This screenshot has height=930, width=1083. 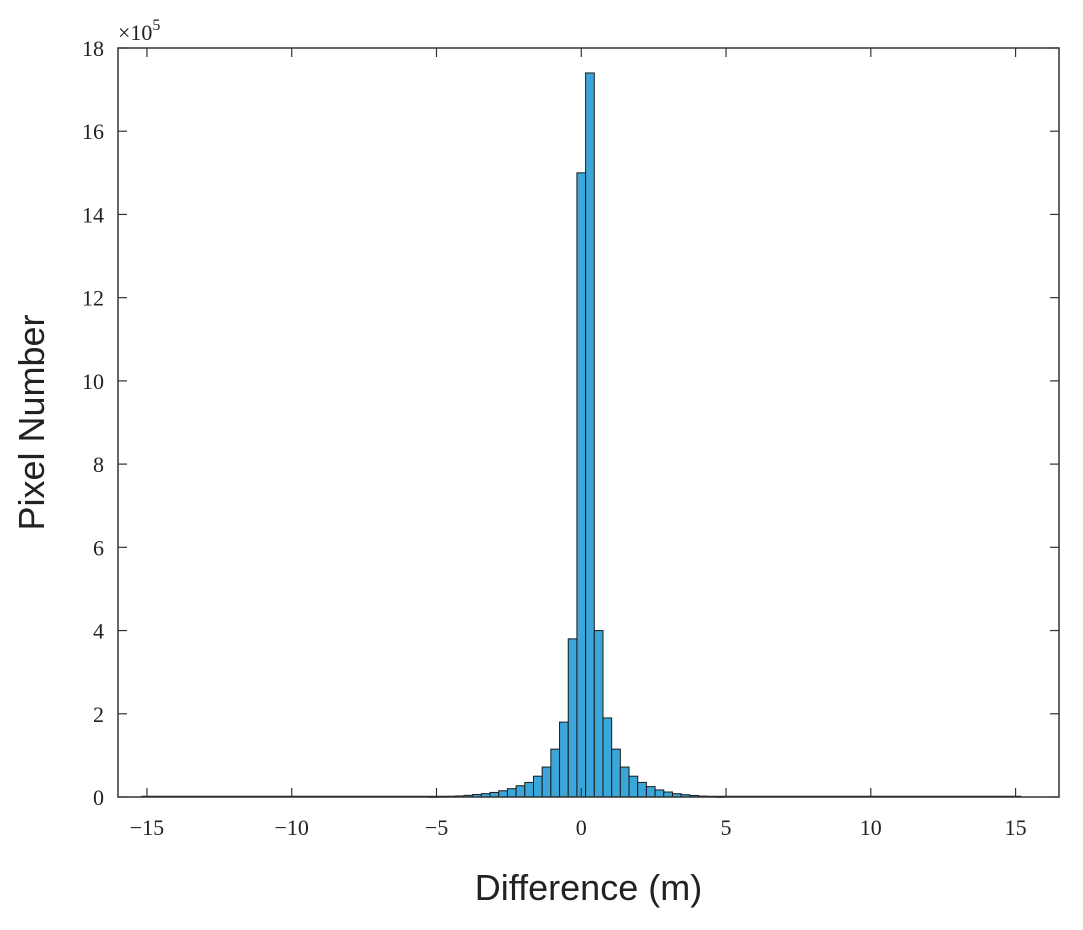 I want to click on y-tick-label: 6, so click(x=98, y=547).